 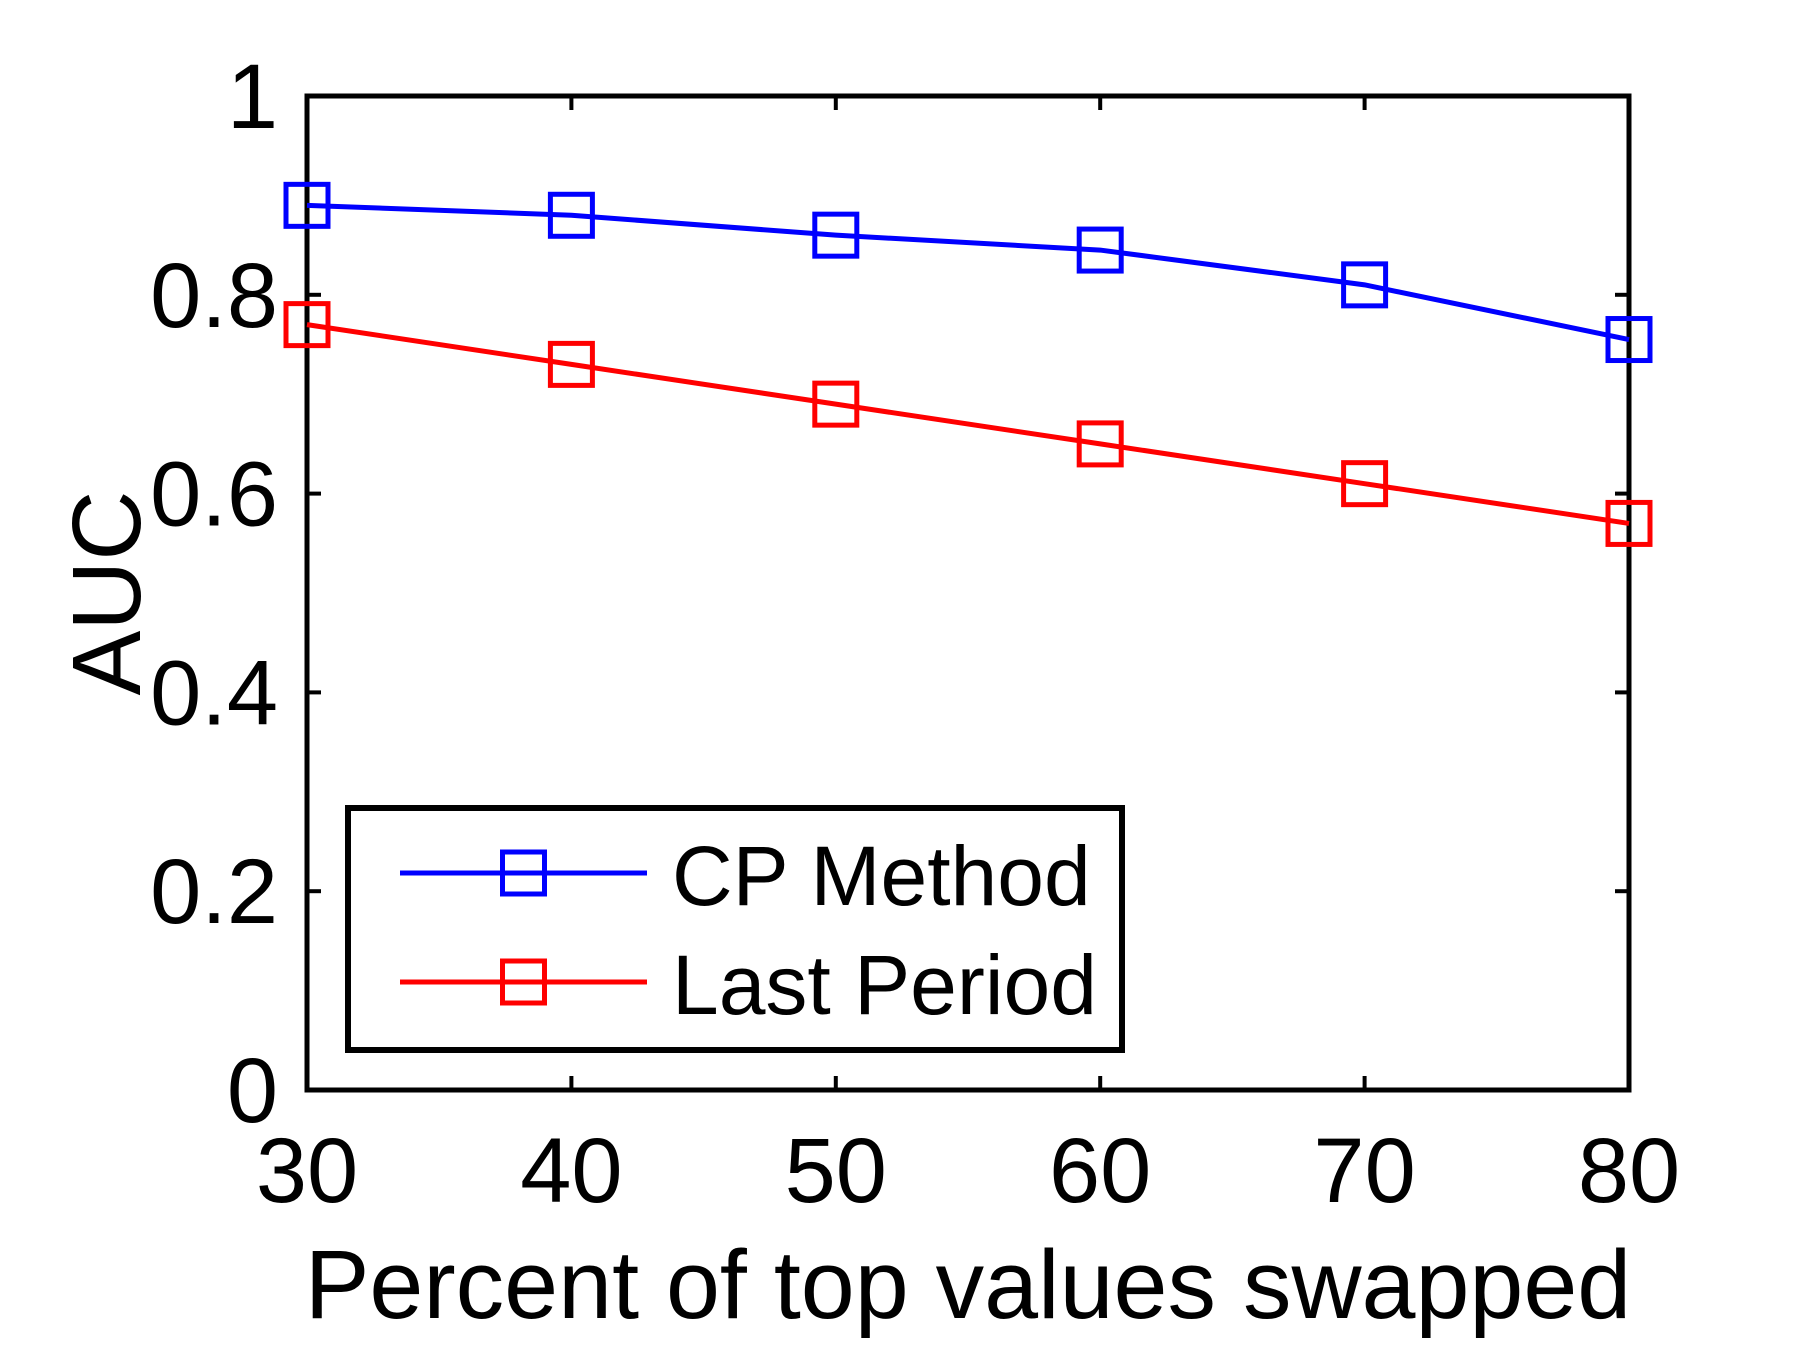 What do you see at coordinates (836, 1171) in the screenshot?
I see `x-tick-label: 50` at bounding box center [836, 1171].